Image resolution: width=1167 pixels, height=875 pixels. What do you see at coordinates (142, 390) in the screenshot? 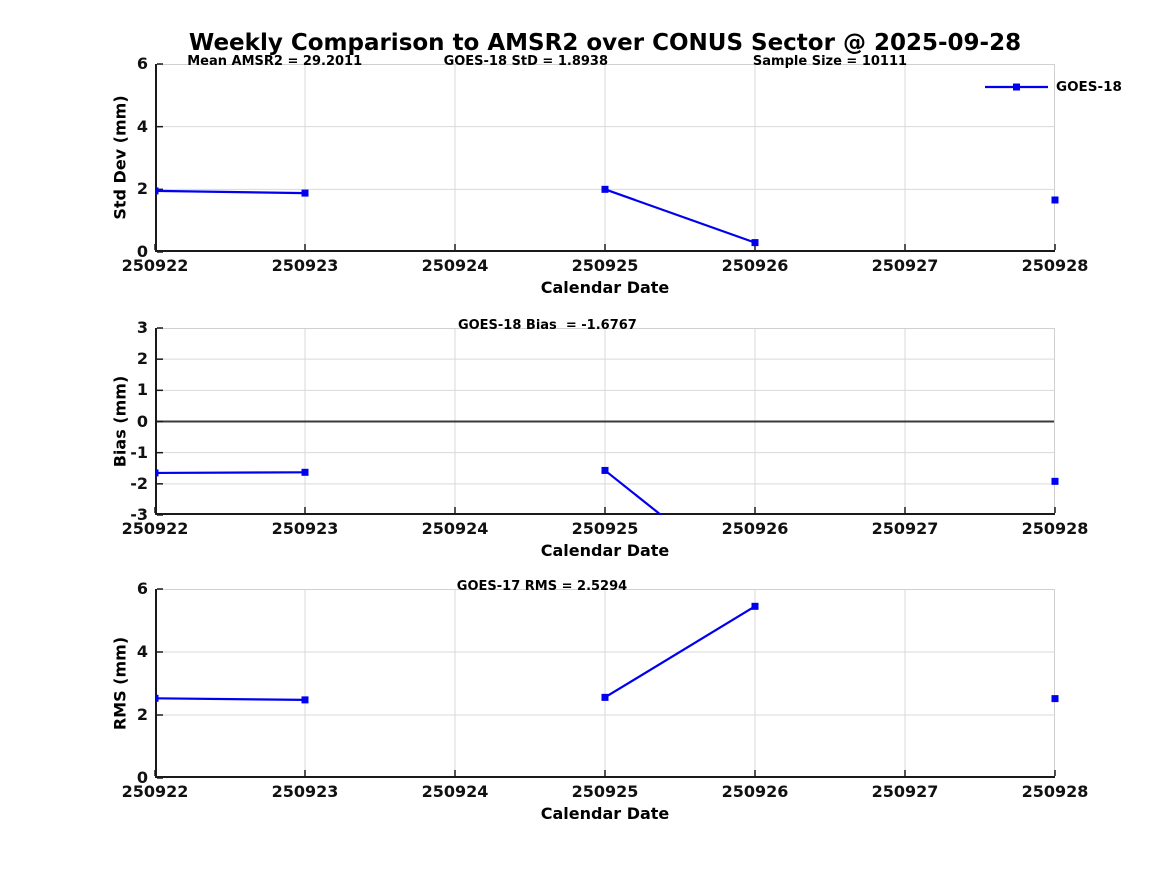
I see `y-tick-label: 1` at bounding box center [142, 390].